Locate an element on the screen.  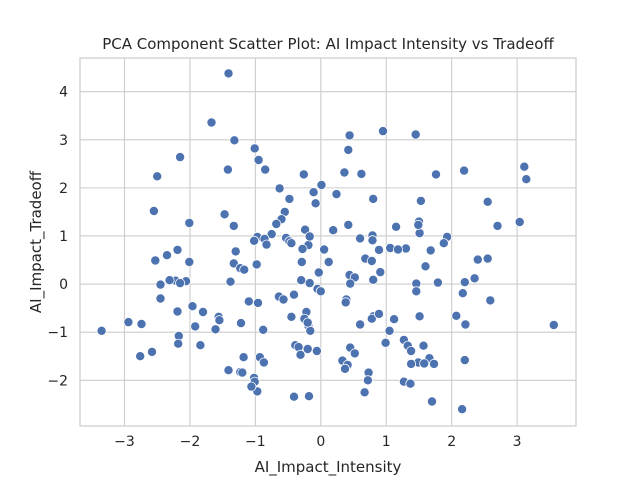
y-tick-label: 1 is located at coordinates (63, 237).